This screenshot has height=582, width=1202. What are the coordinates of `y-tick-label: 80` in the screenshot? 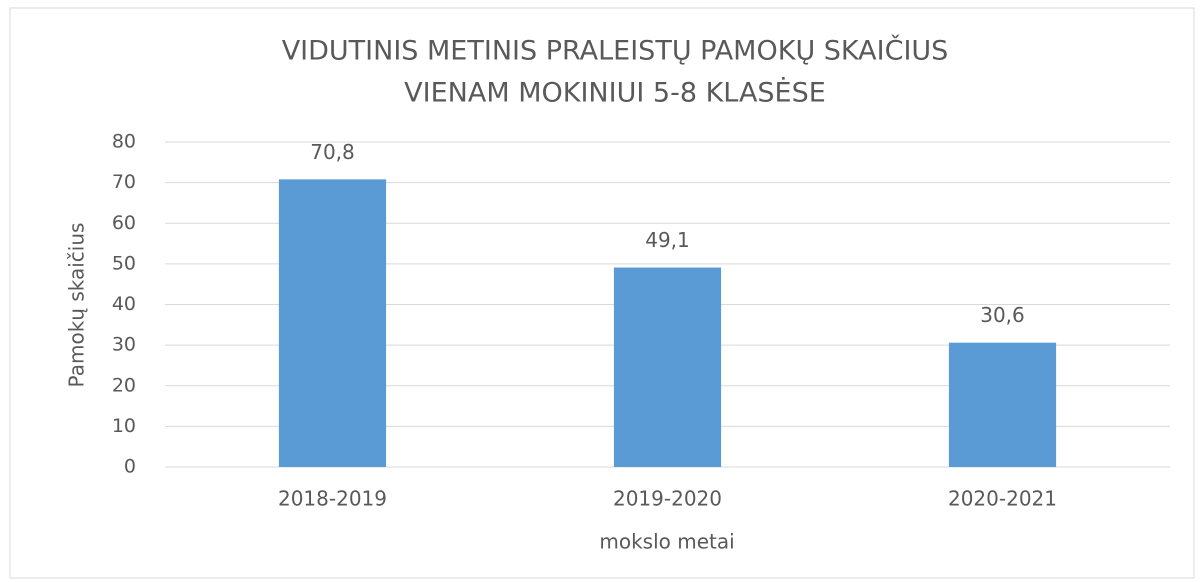 It's located at (124, 142).